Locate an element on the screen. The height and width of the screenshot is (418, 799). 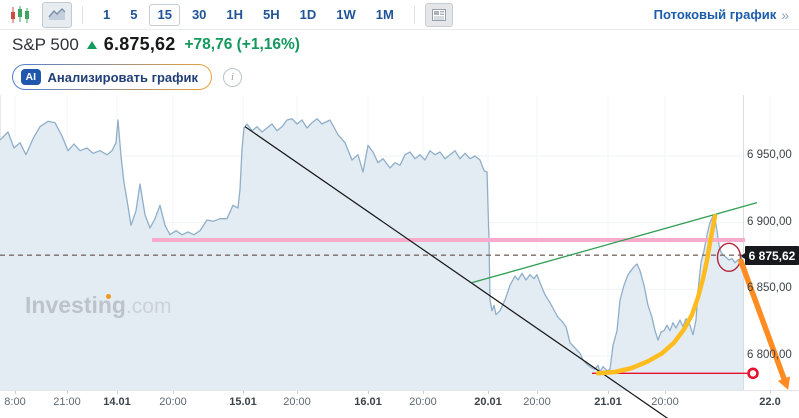
target-ring is located at coordinates (753, 373).